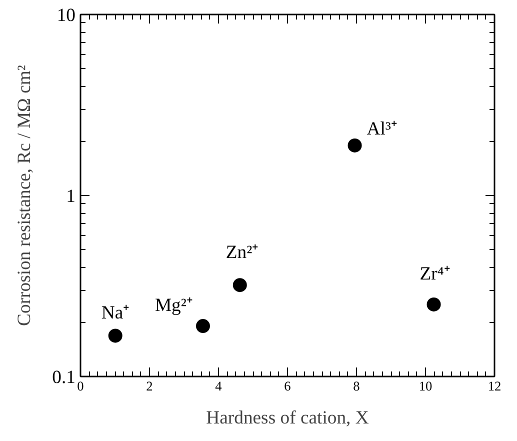 This screenshot has width=517, height=441. What do you see at coordinates (425, 386) in the screenshot?
I see `x-tick-label: 10` at bounding box center [425, 386].